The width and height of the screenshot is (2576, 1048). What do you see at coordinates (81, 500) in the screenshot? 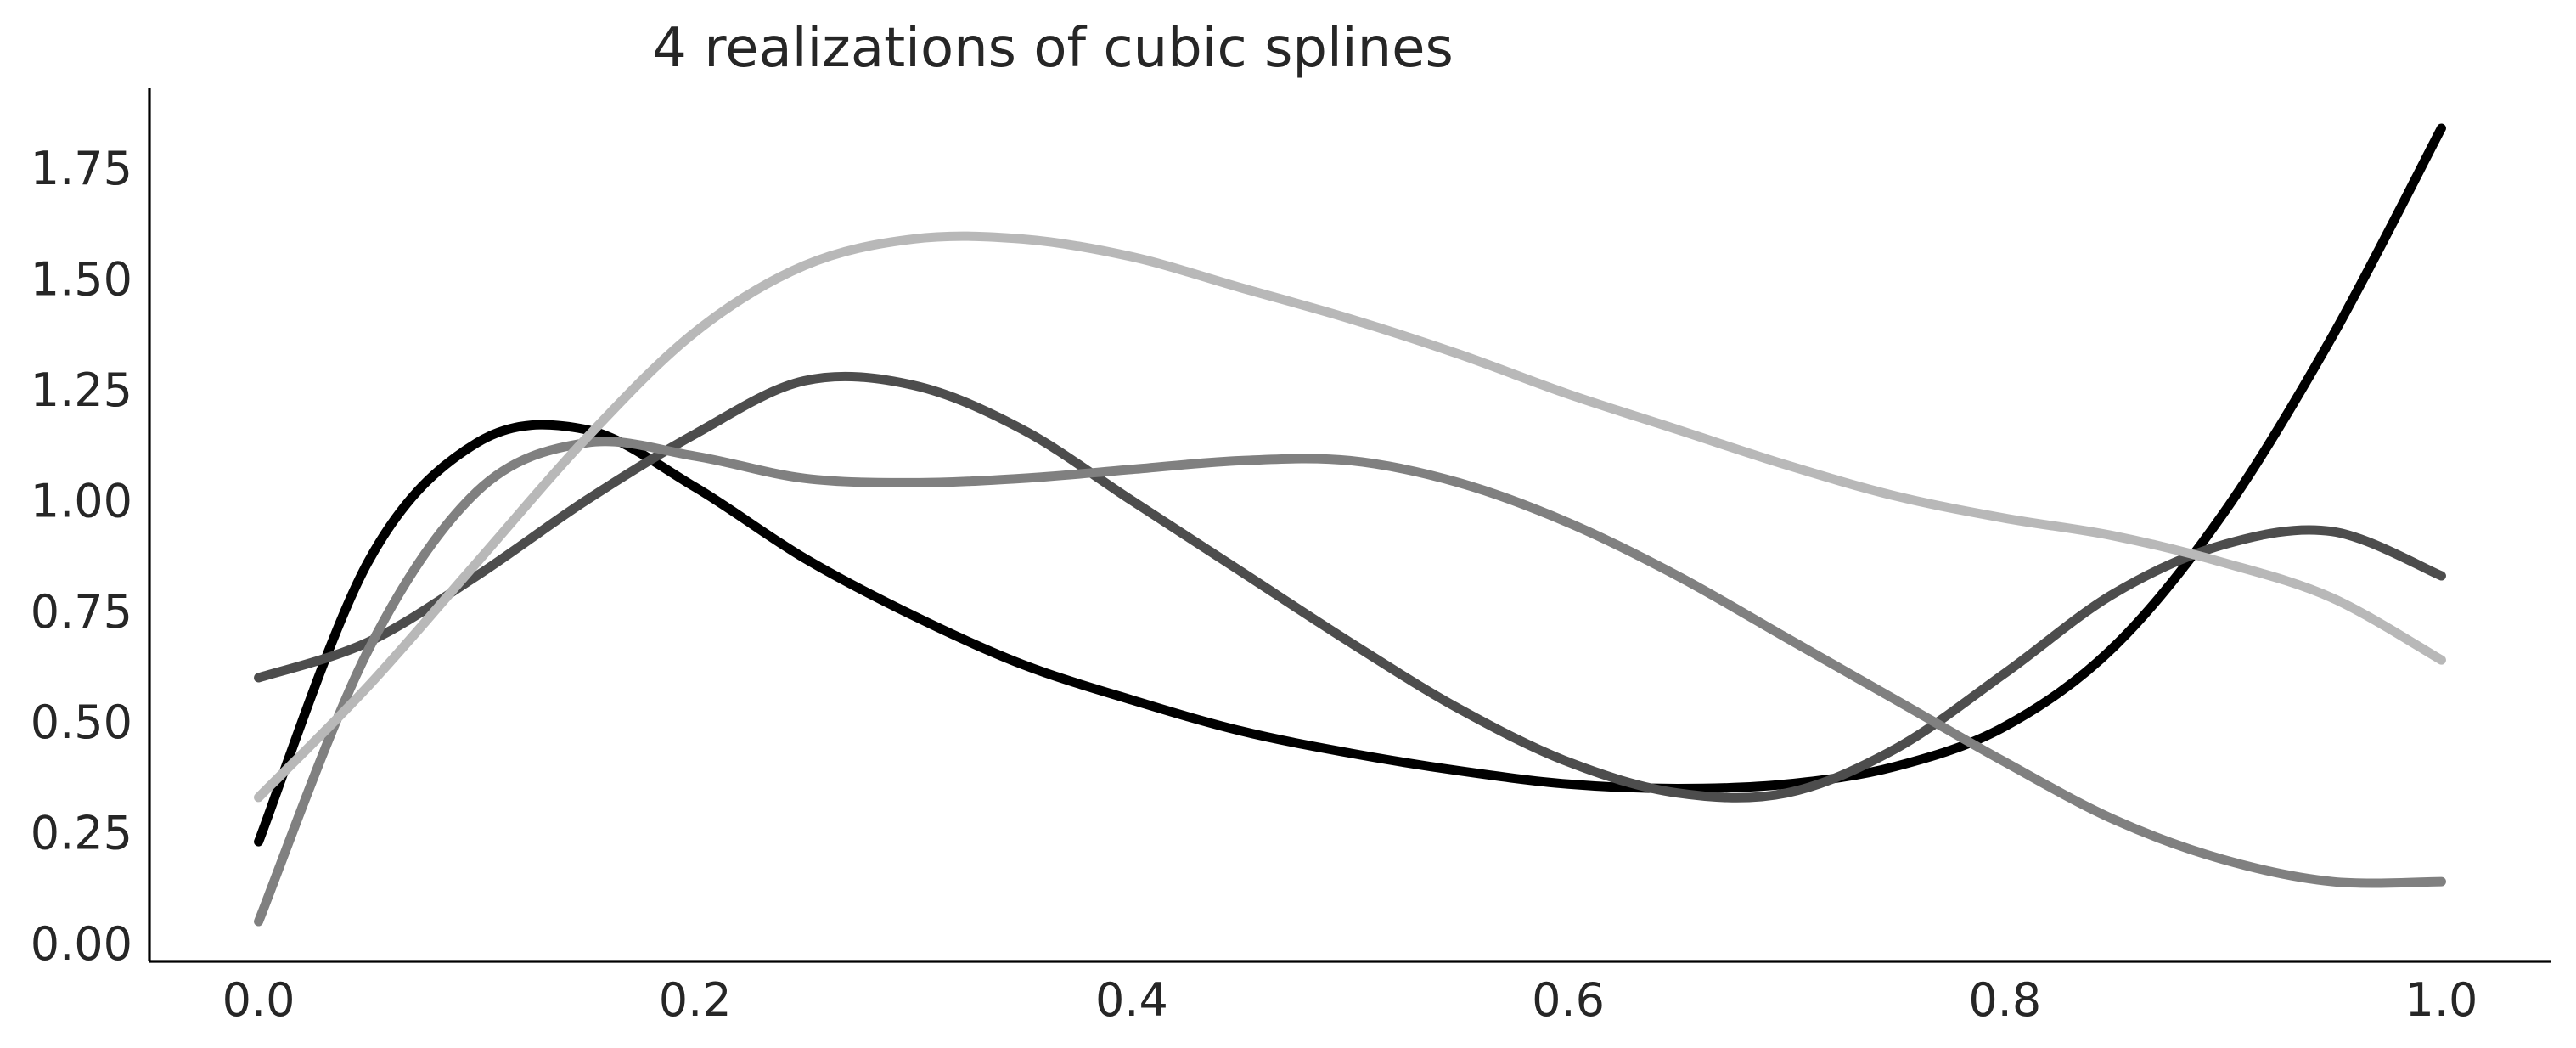
I see `y-tick-label: 1.00` at bounding box center [81, 500].